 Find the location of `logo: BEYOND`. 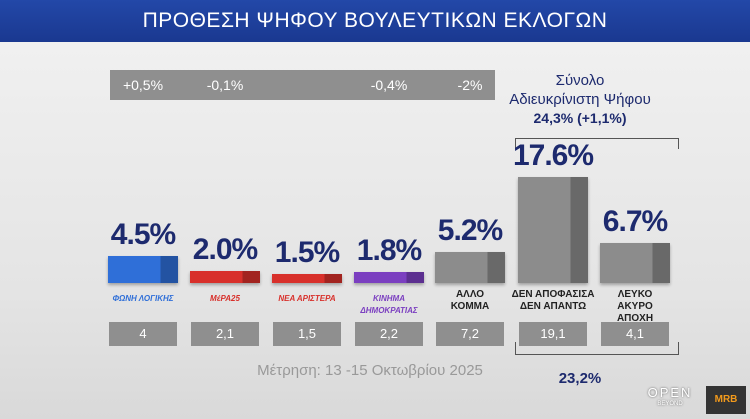

logo: BEYOND is located at coordinates (670, 404).